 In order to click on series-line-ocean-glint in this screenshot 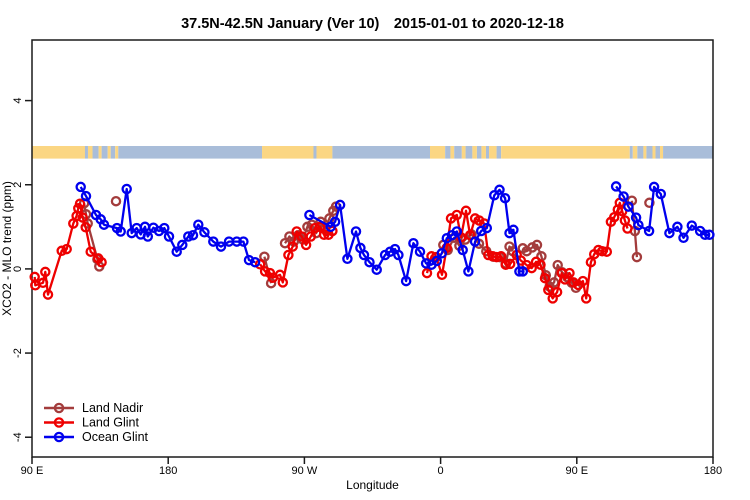, I will do `click(167, 225)`.